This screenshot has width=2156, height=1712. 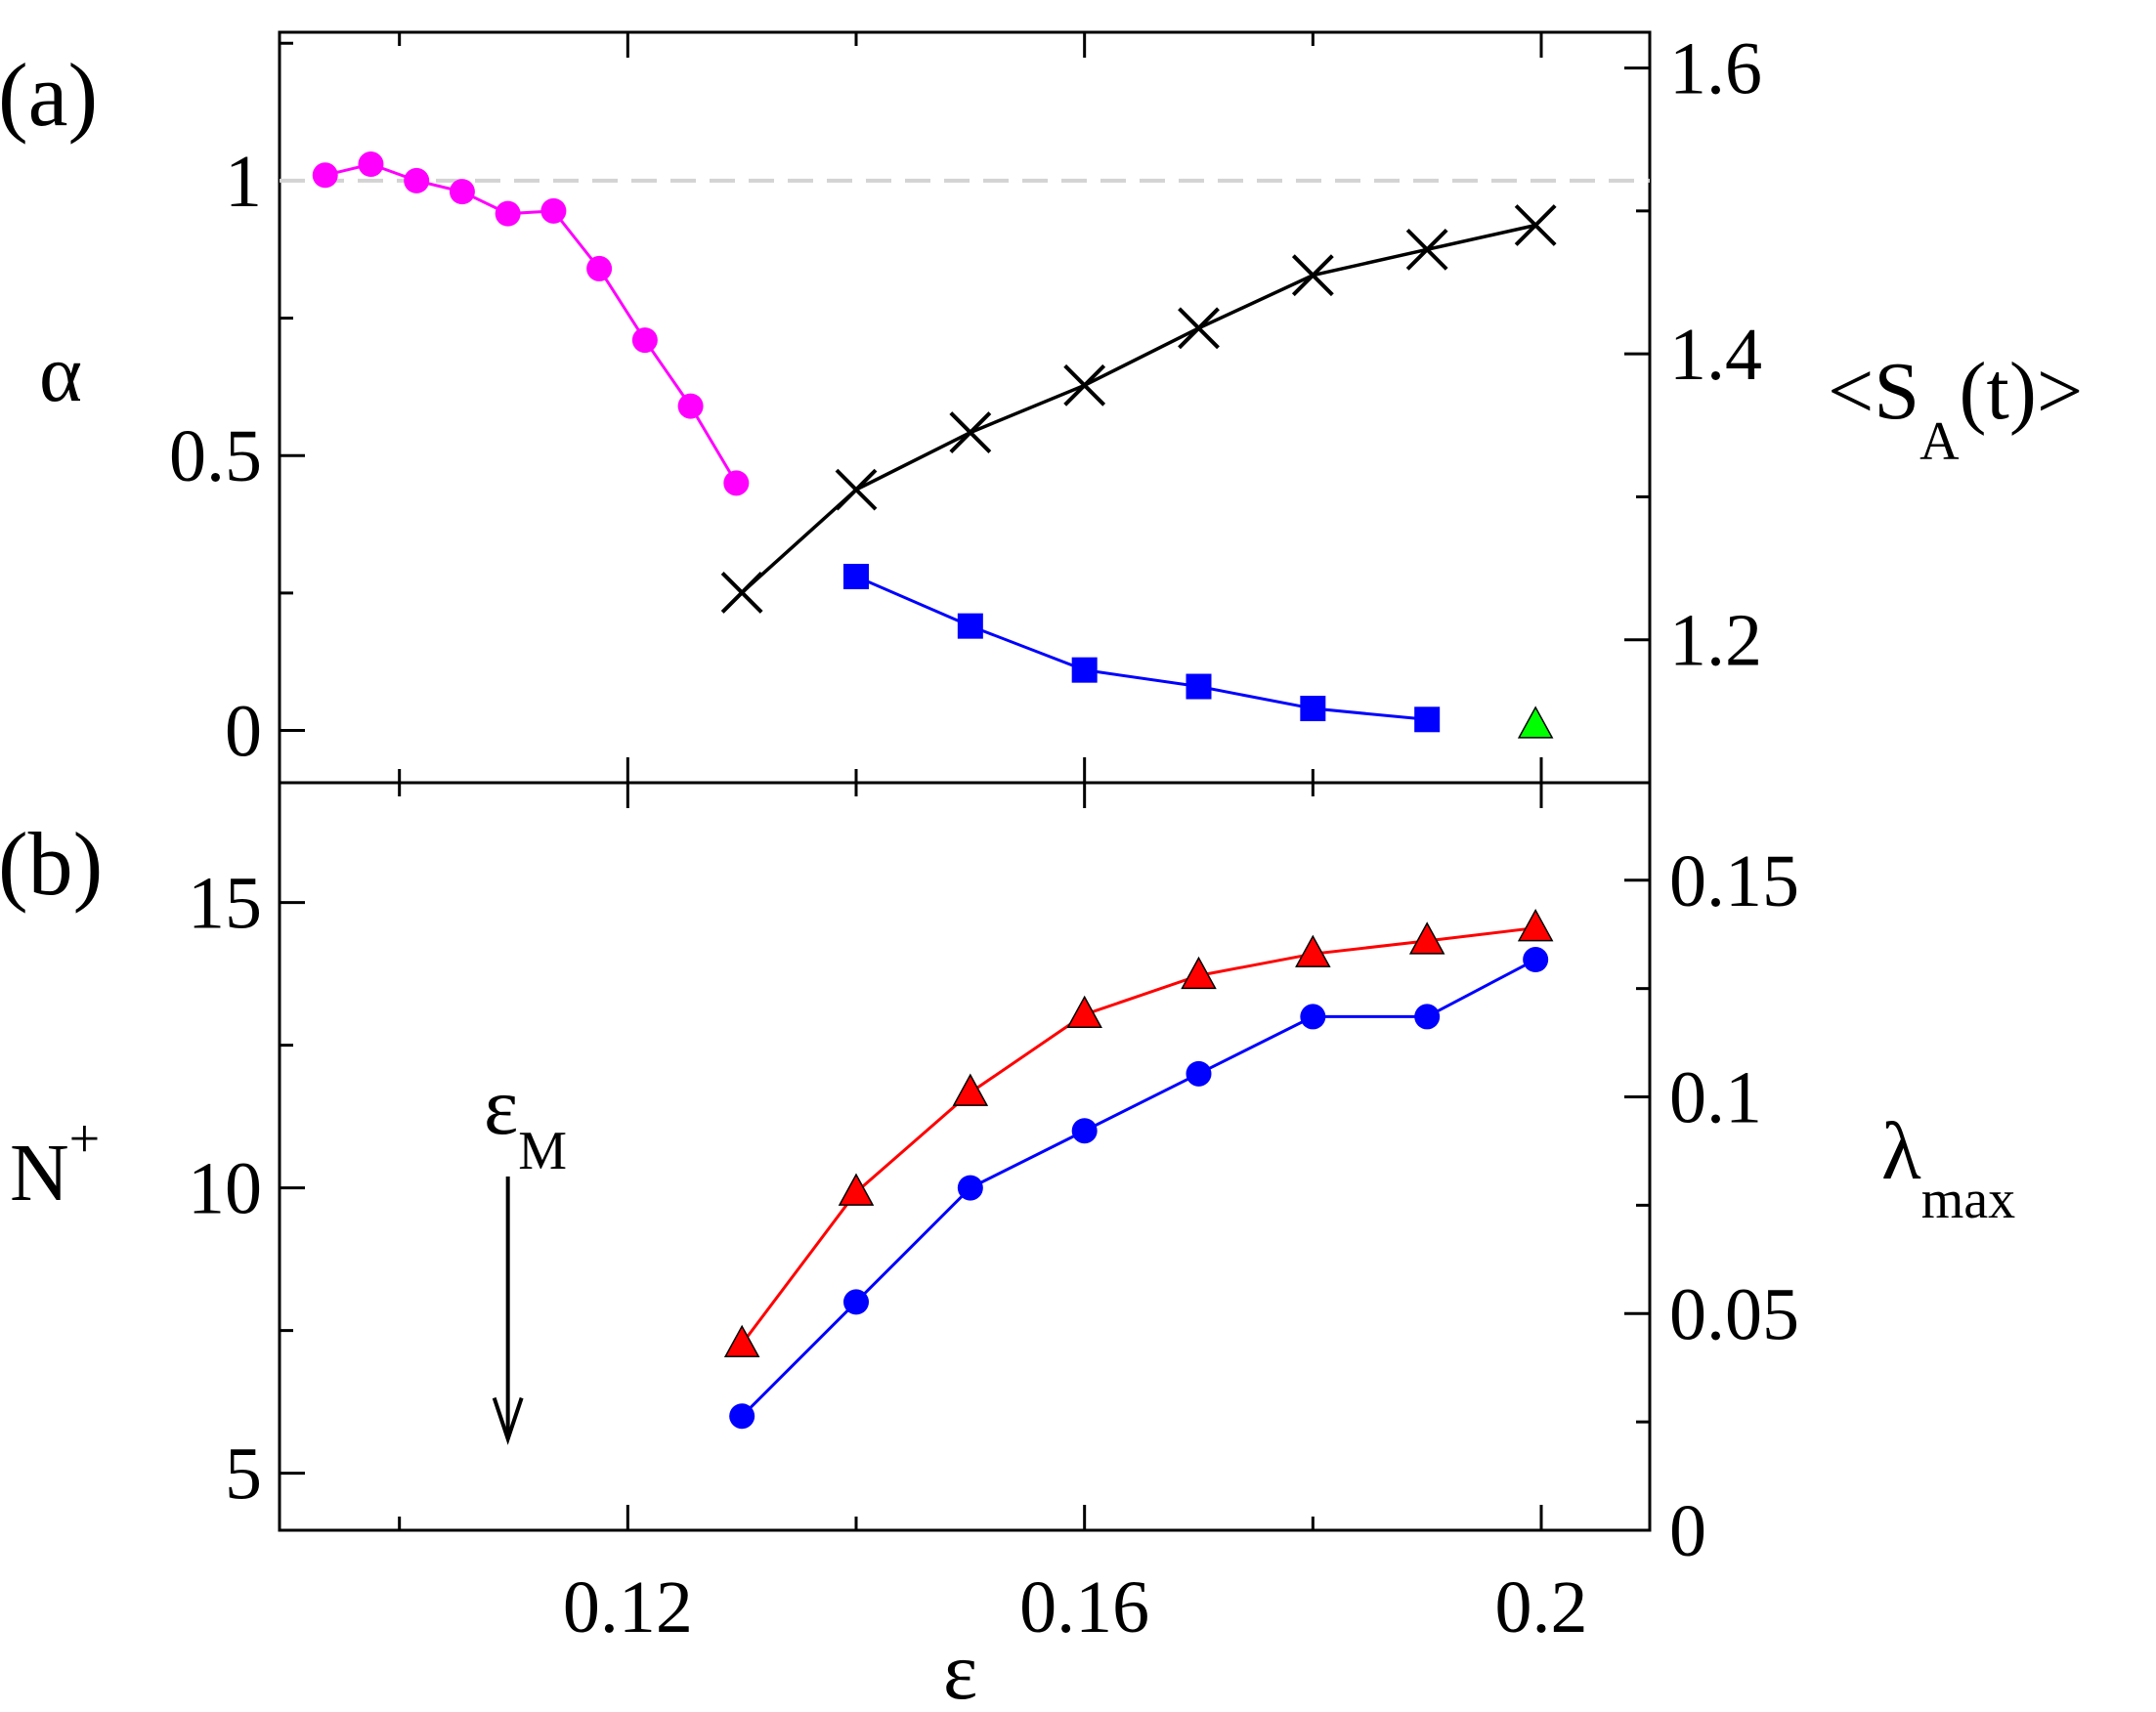 I want to click on panel-b-left-axis-label: N+, so click(x=55, y=1164).